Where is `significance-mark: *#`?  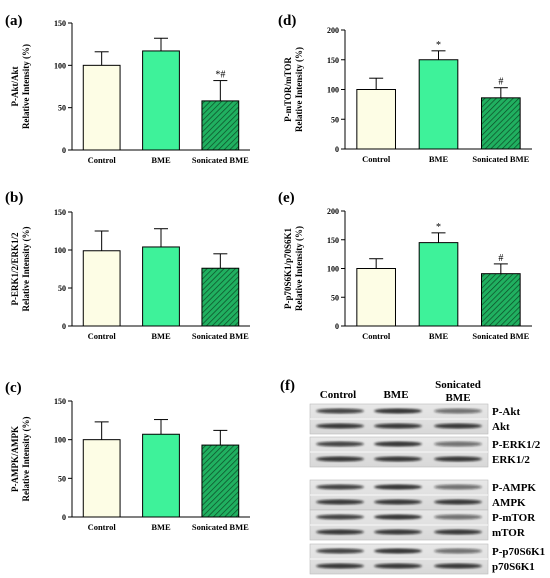
significance-mark: *# is located at coordinates (220, 75).